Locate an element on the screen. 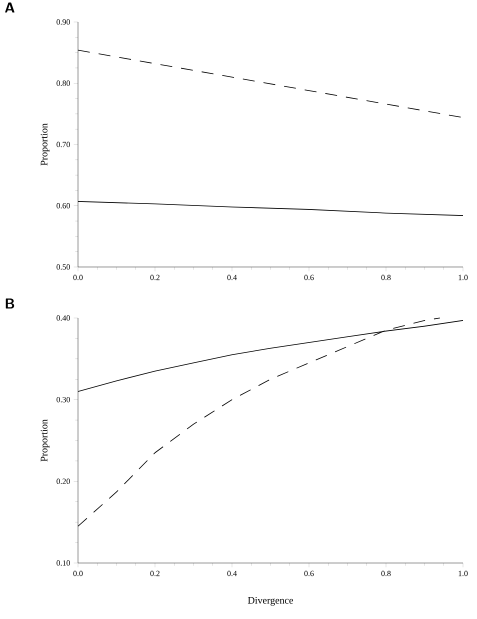  chart-title: B is located at coordinates (10, 303).